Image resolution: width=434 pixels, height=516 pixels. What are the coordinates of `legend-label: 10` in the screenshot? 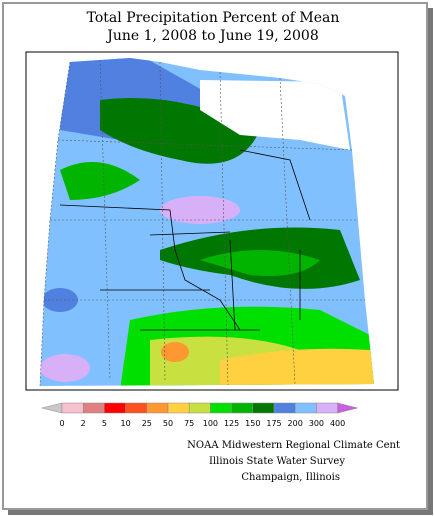 It's located at (126, 423).